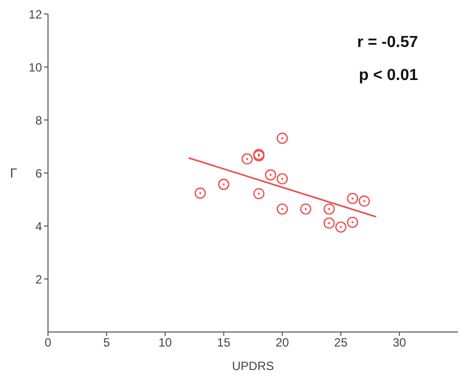  What do you see at coordinates (253, 366) in the screenshot?
I see `x-axis-title: UPDRS` at bounding box center [253, 366].